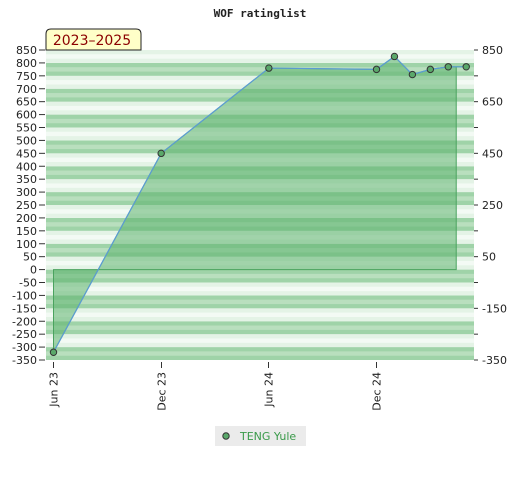 This screenshot has height=480, width=520. What do you see at coordinates (267, 436) in the screenshot?
I see `legend-label: TENG Yule` at bounding box center [267, 436].